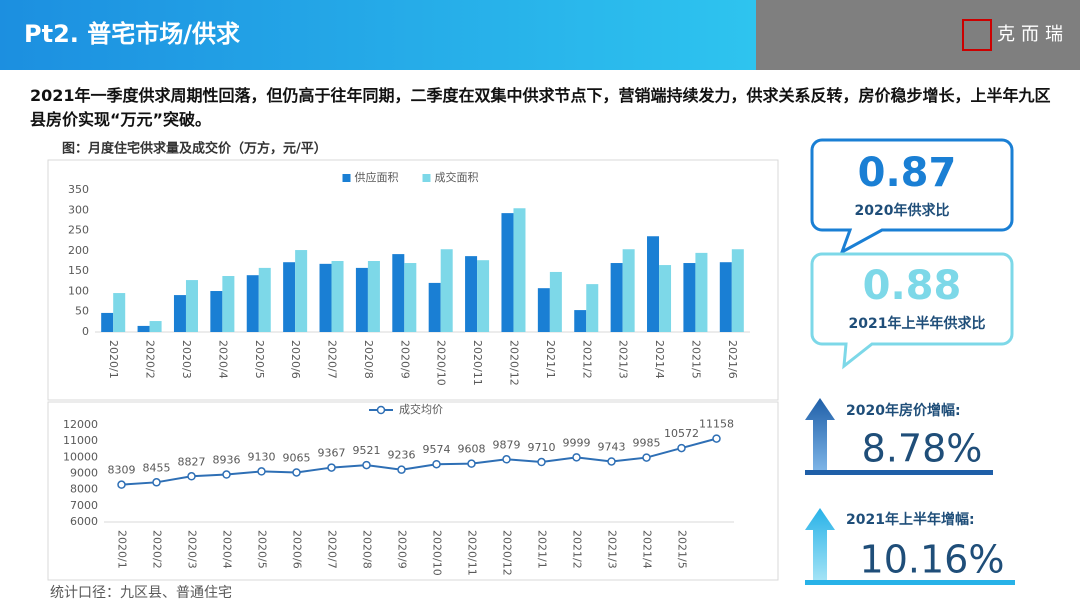 This screenshot has width=1080, height=608. What do you see at coordinates (419, 461) in the screenshot?
I see `line` at bounding box center [419, 461].